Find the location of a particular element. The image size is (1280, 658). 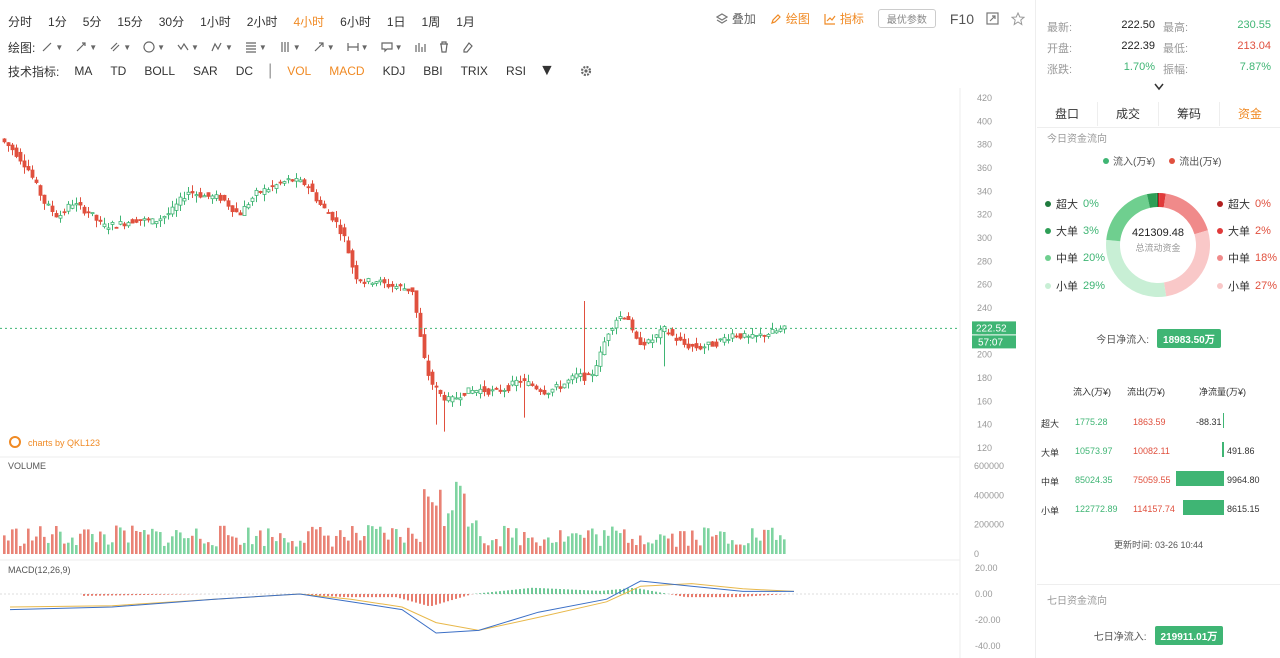

indicator-ma: MA is located at coordinates (83, 71).